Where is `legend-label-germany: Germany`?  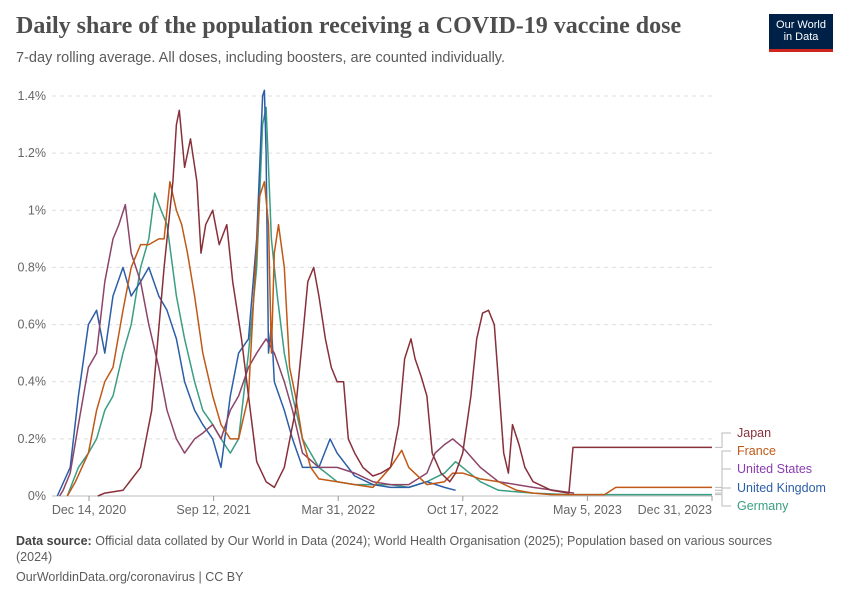 legend-label-germany: Germany is located at coordinates (763, 506).